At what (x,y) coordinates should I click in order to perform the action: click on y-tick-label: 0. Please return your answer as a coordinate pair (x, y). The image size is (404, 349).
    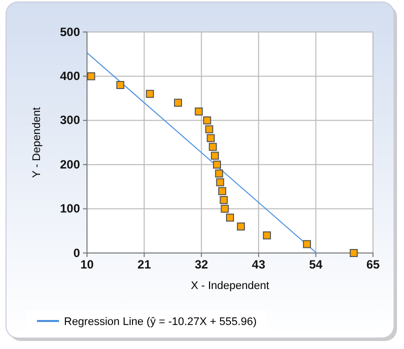
    Looking at the image, I should click on (76, 253).